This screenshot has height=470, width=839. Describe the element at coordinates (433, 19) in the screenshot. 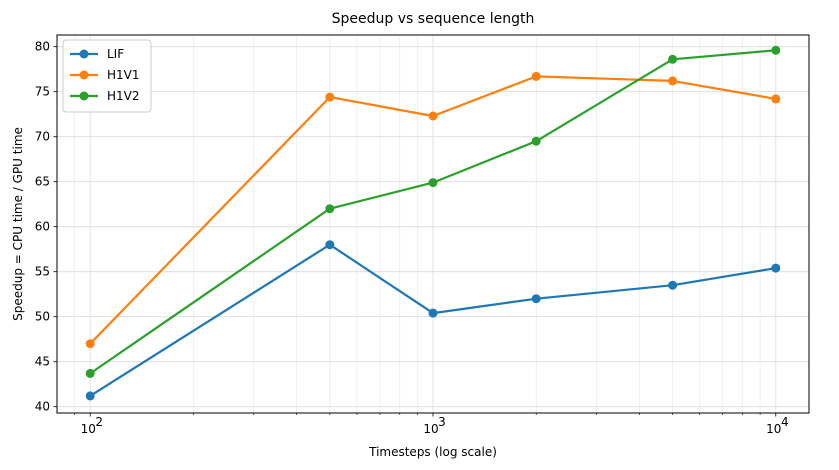

I see `chart-title: Speedup vs sequence length` at that location.